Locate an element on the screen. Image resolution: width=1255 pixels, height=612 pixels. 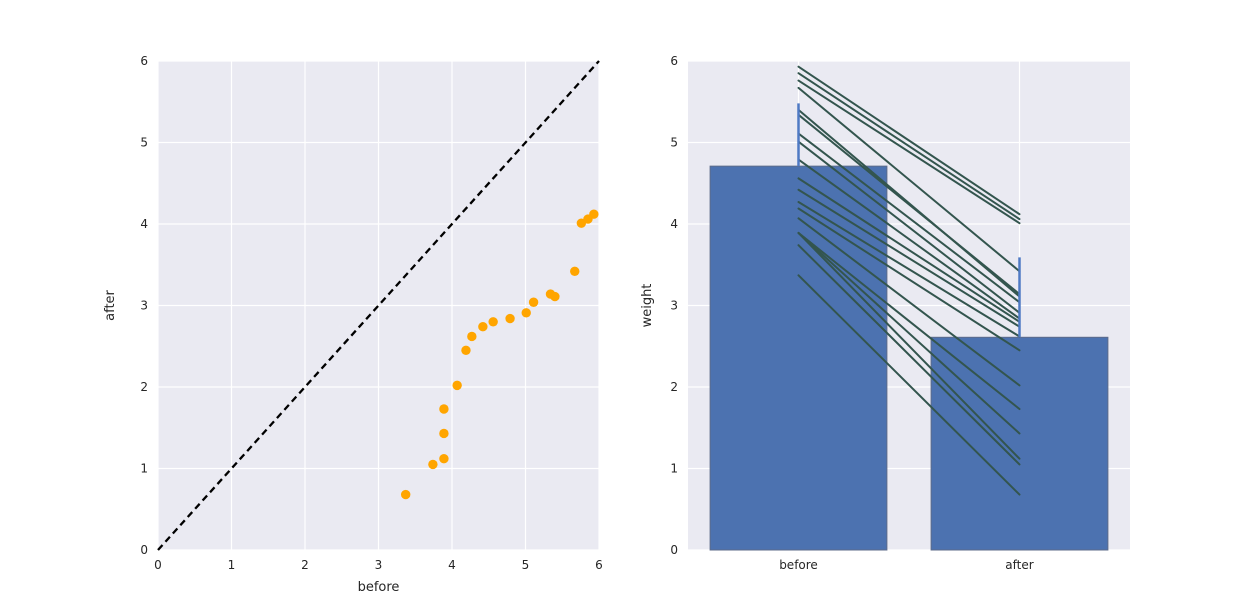
bar-after is located at coordinates (1019, 443).